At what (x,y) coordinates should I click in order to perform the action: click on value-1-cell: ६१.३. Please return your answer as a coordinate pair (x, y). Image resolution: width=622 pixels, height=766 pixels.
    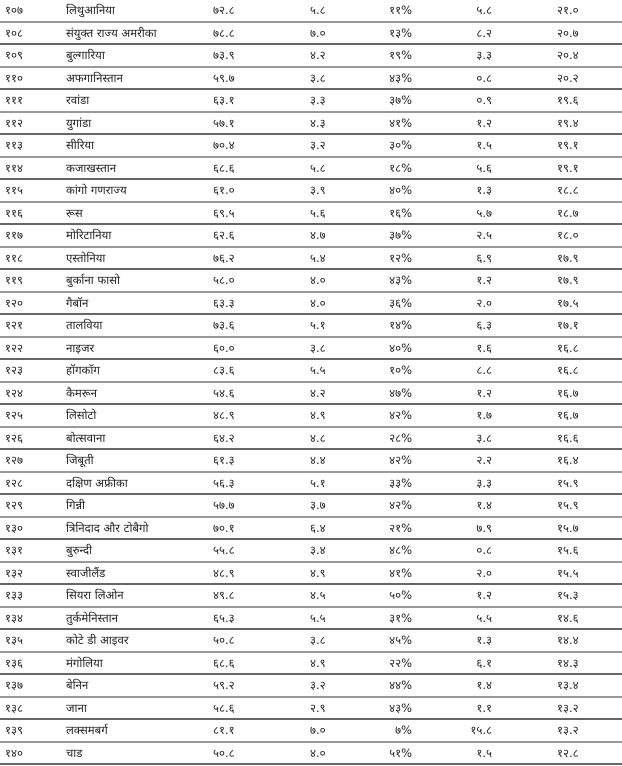
    Looking at the image, I should click on (224, 460).